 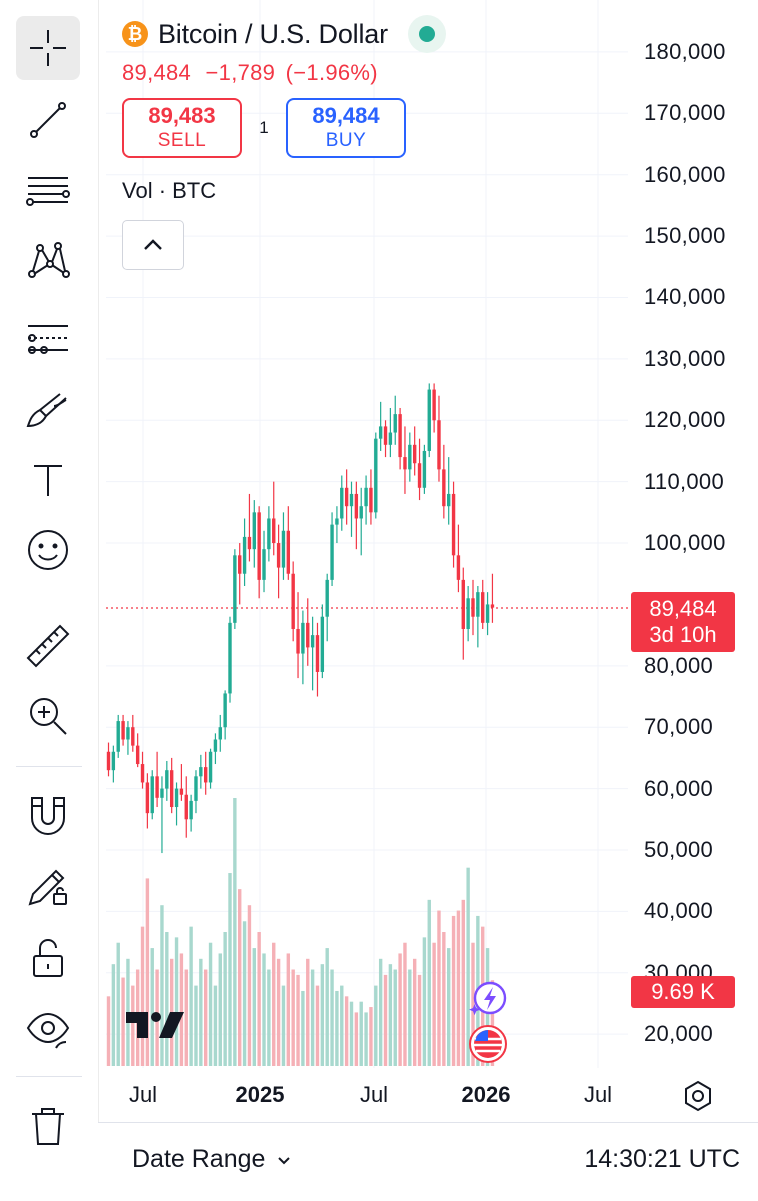 What do you see at coordinates (48, 886) in the screenshot?
I see `lock-drawings-button` at bounding box center [48, 886].